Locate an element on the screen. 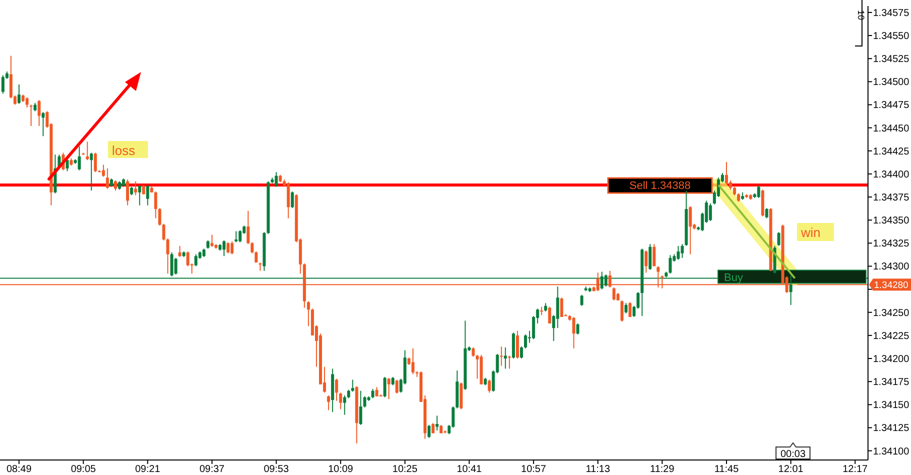 The height and width of the screenshot is (475, 911). y-tick-label: 1.34500 is located at coordinates (891, 82).